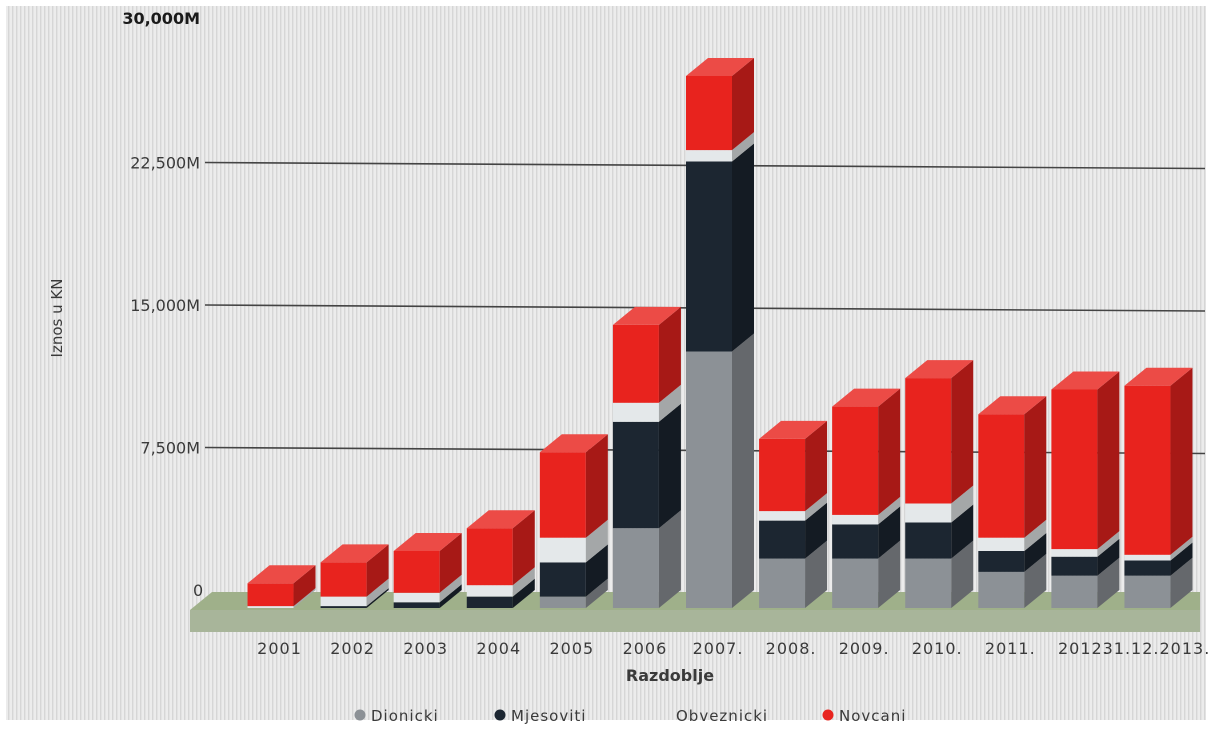  Describe the element at coordinates (165, 305) in the screenshot. I see `y-tick-label: 15,000M` at that location.